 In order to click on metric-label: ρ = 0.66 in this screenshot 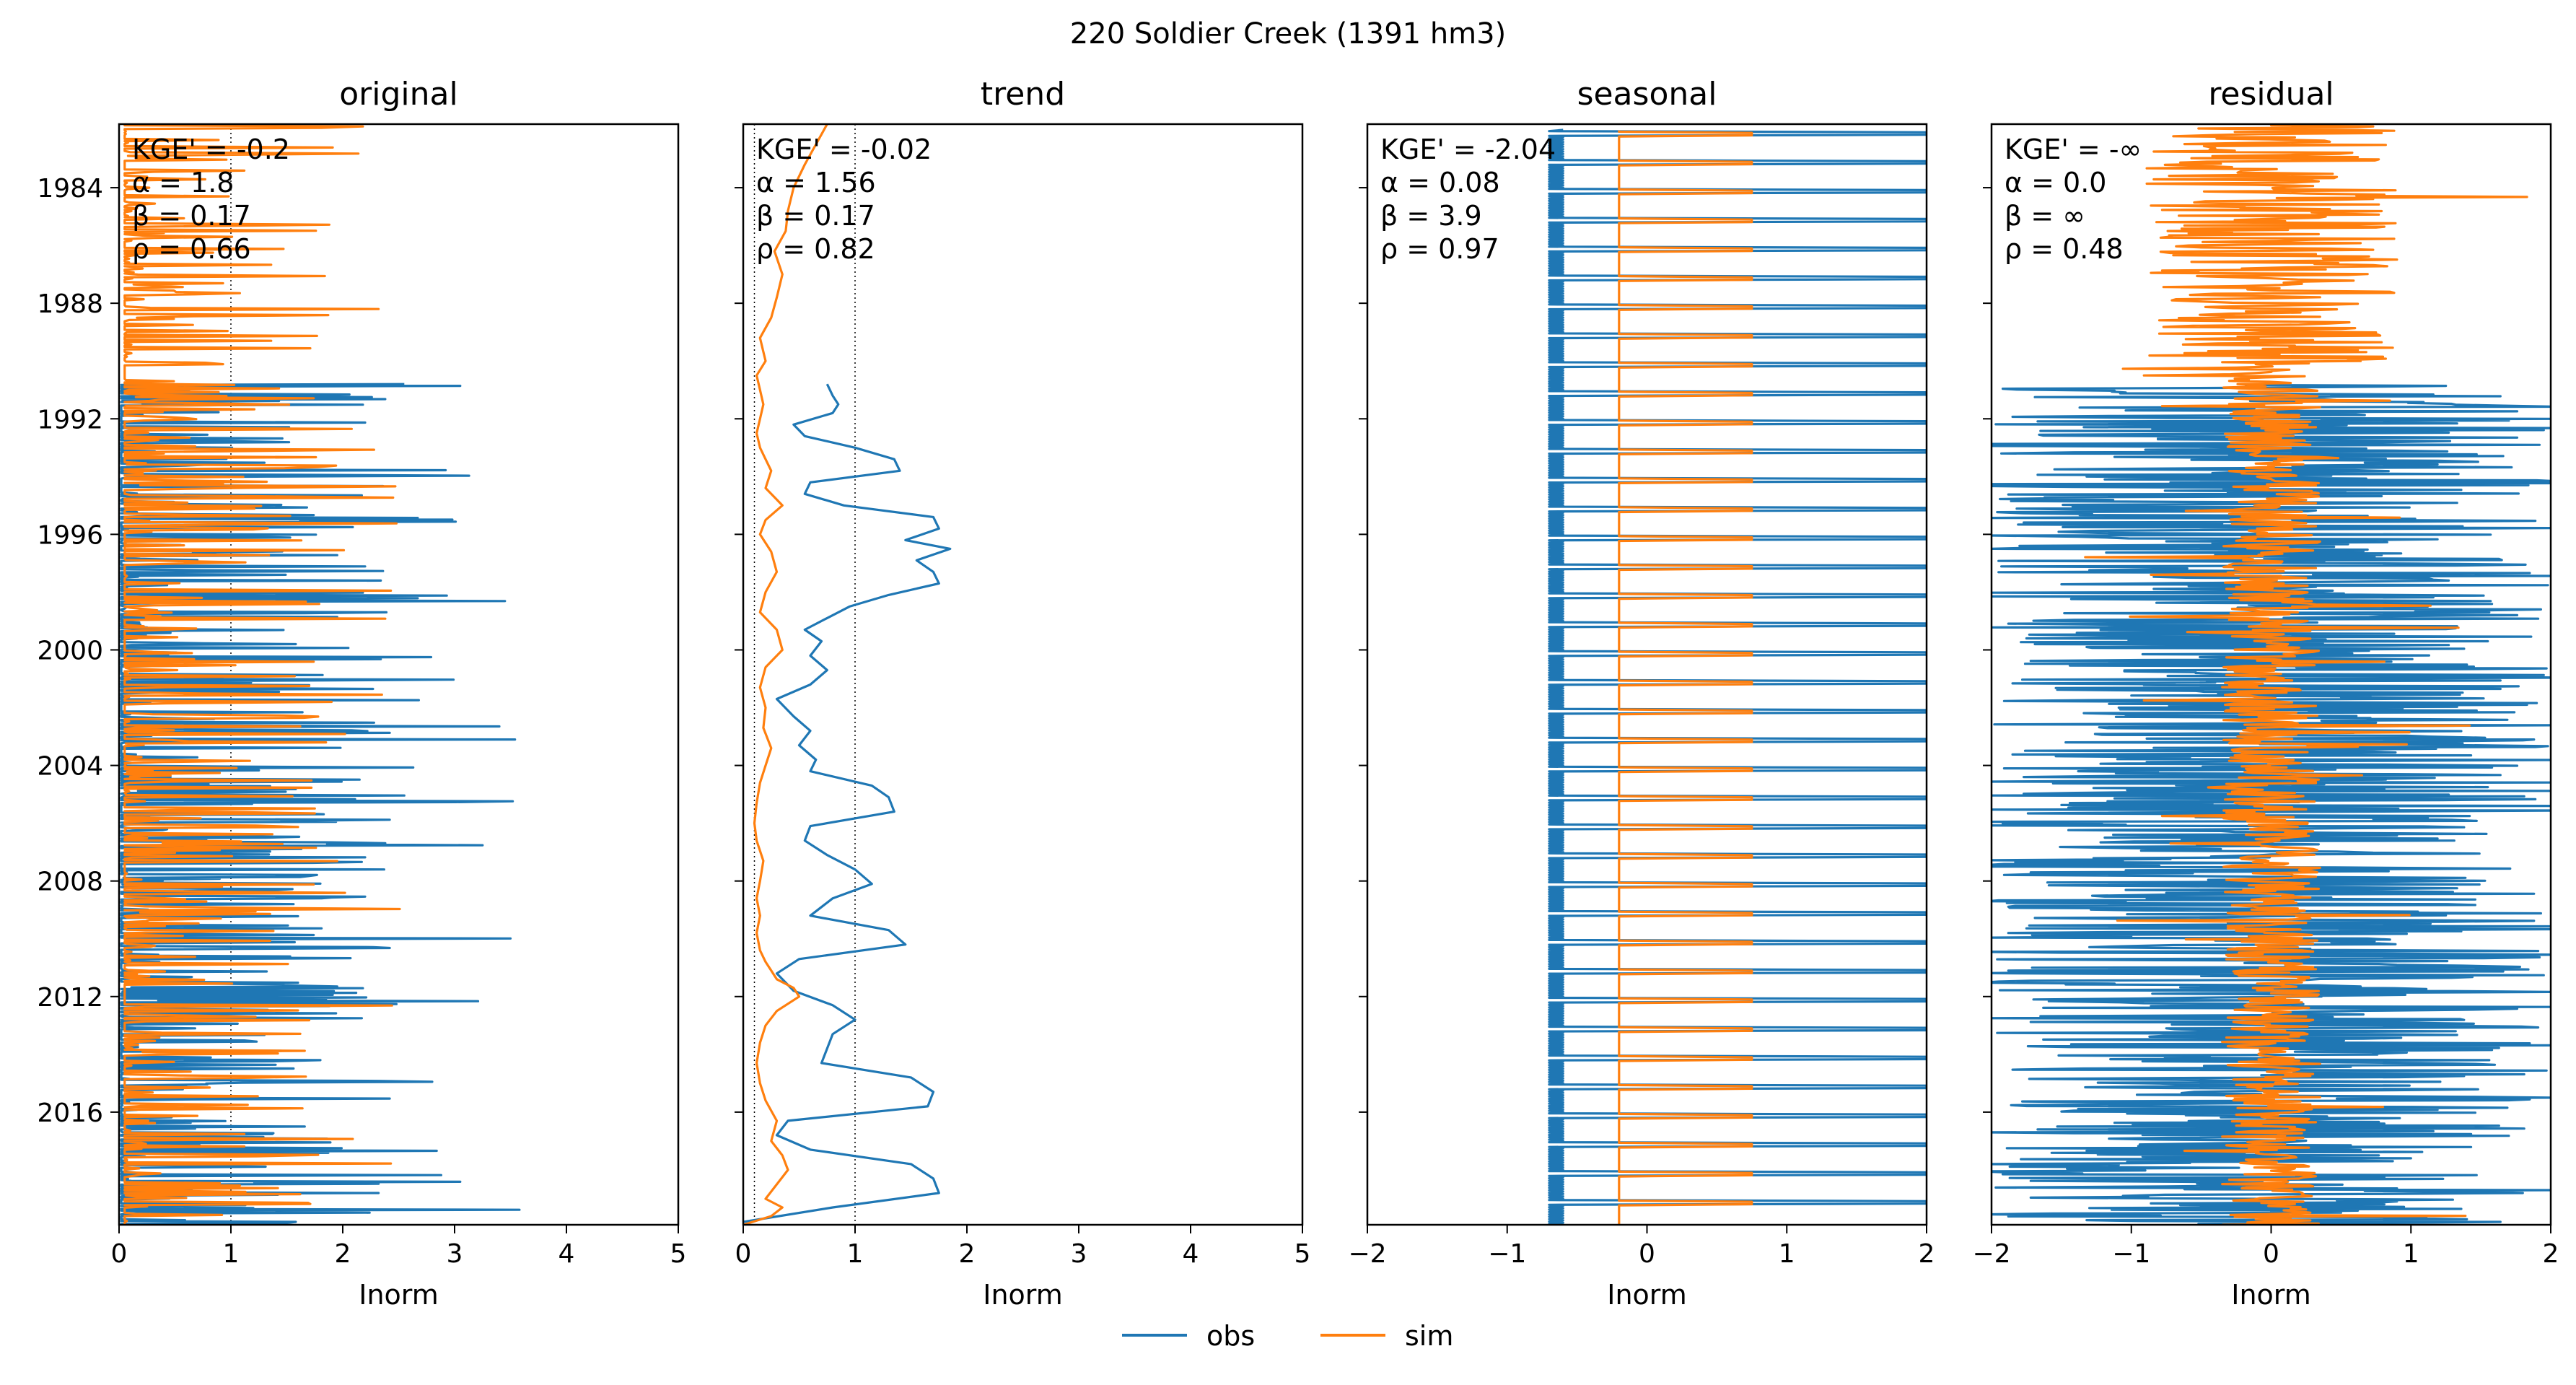, I will do `click(191, 249)`.